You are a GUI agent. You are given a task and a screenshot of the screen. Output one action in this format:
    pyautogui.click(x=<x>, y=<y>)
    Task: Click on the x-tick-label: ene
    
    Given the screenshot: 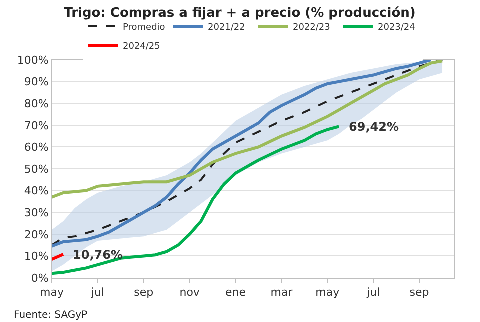 What is the action you would take?
    pyautogui.click(x=236, y=293)
    